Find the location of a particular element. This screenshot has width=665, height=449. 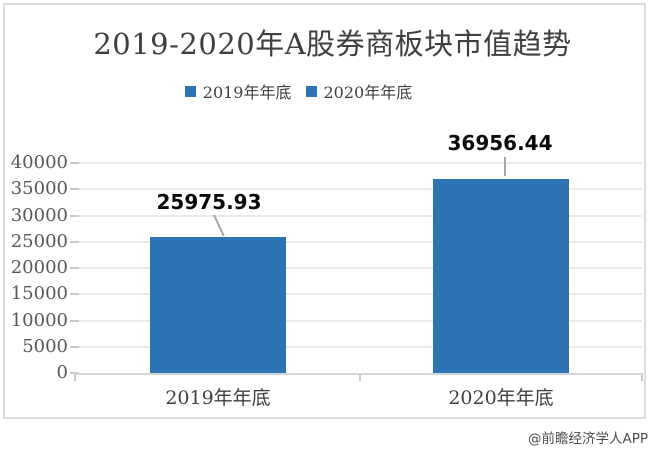

y-axis-label: 35000 is located at coordinates (39, 189).